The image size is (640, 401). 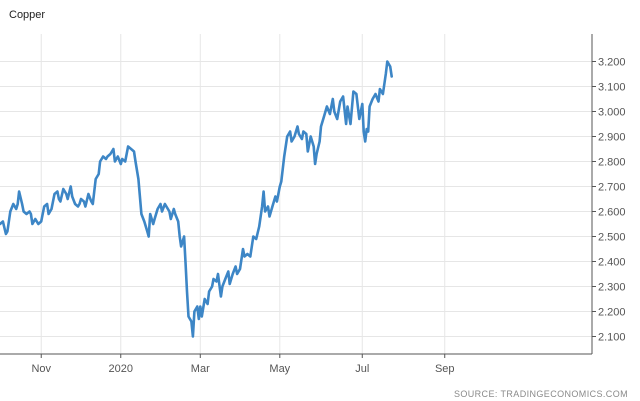 I want to click on y-tick-label: 2.900, so click(x=612, y=138).